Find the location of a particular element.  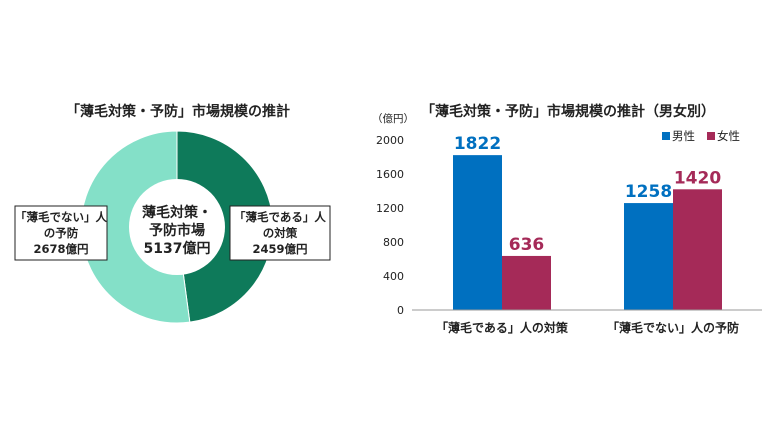

callout-slice-1: 「薄毛である」人 の対策 2459億円 is located at coordinates (280, 233).